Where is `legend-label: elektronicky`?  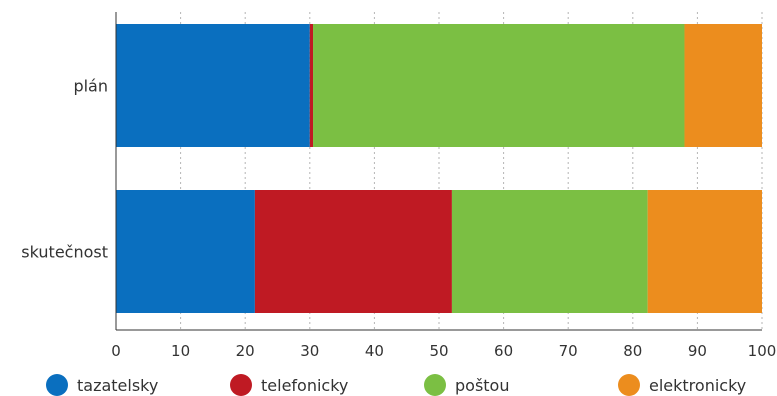
legend-label: elektronicky is located at coordinates (697, 385).